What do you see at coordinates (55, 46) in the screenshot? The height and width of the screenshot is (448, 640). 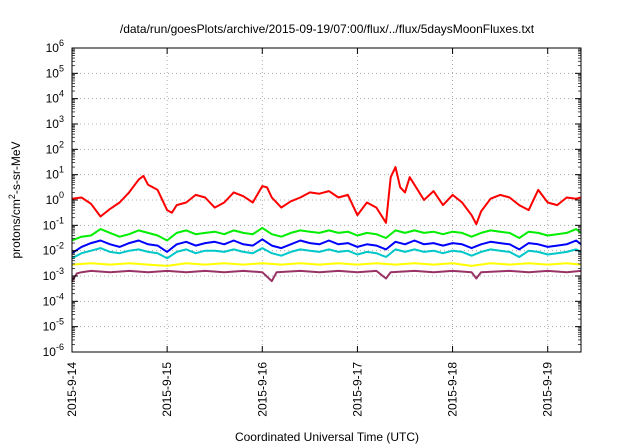 I see `y-tick-label: 10⁶` at bounding box center [55, 46].